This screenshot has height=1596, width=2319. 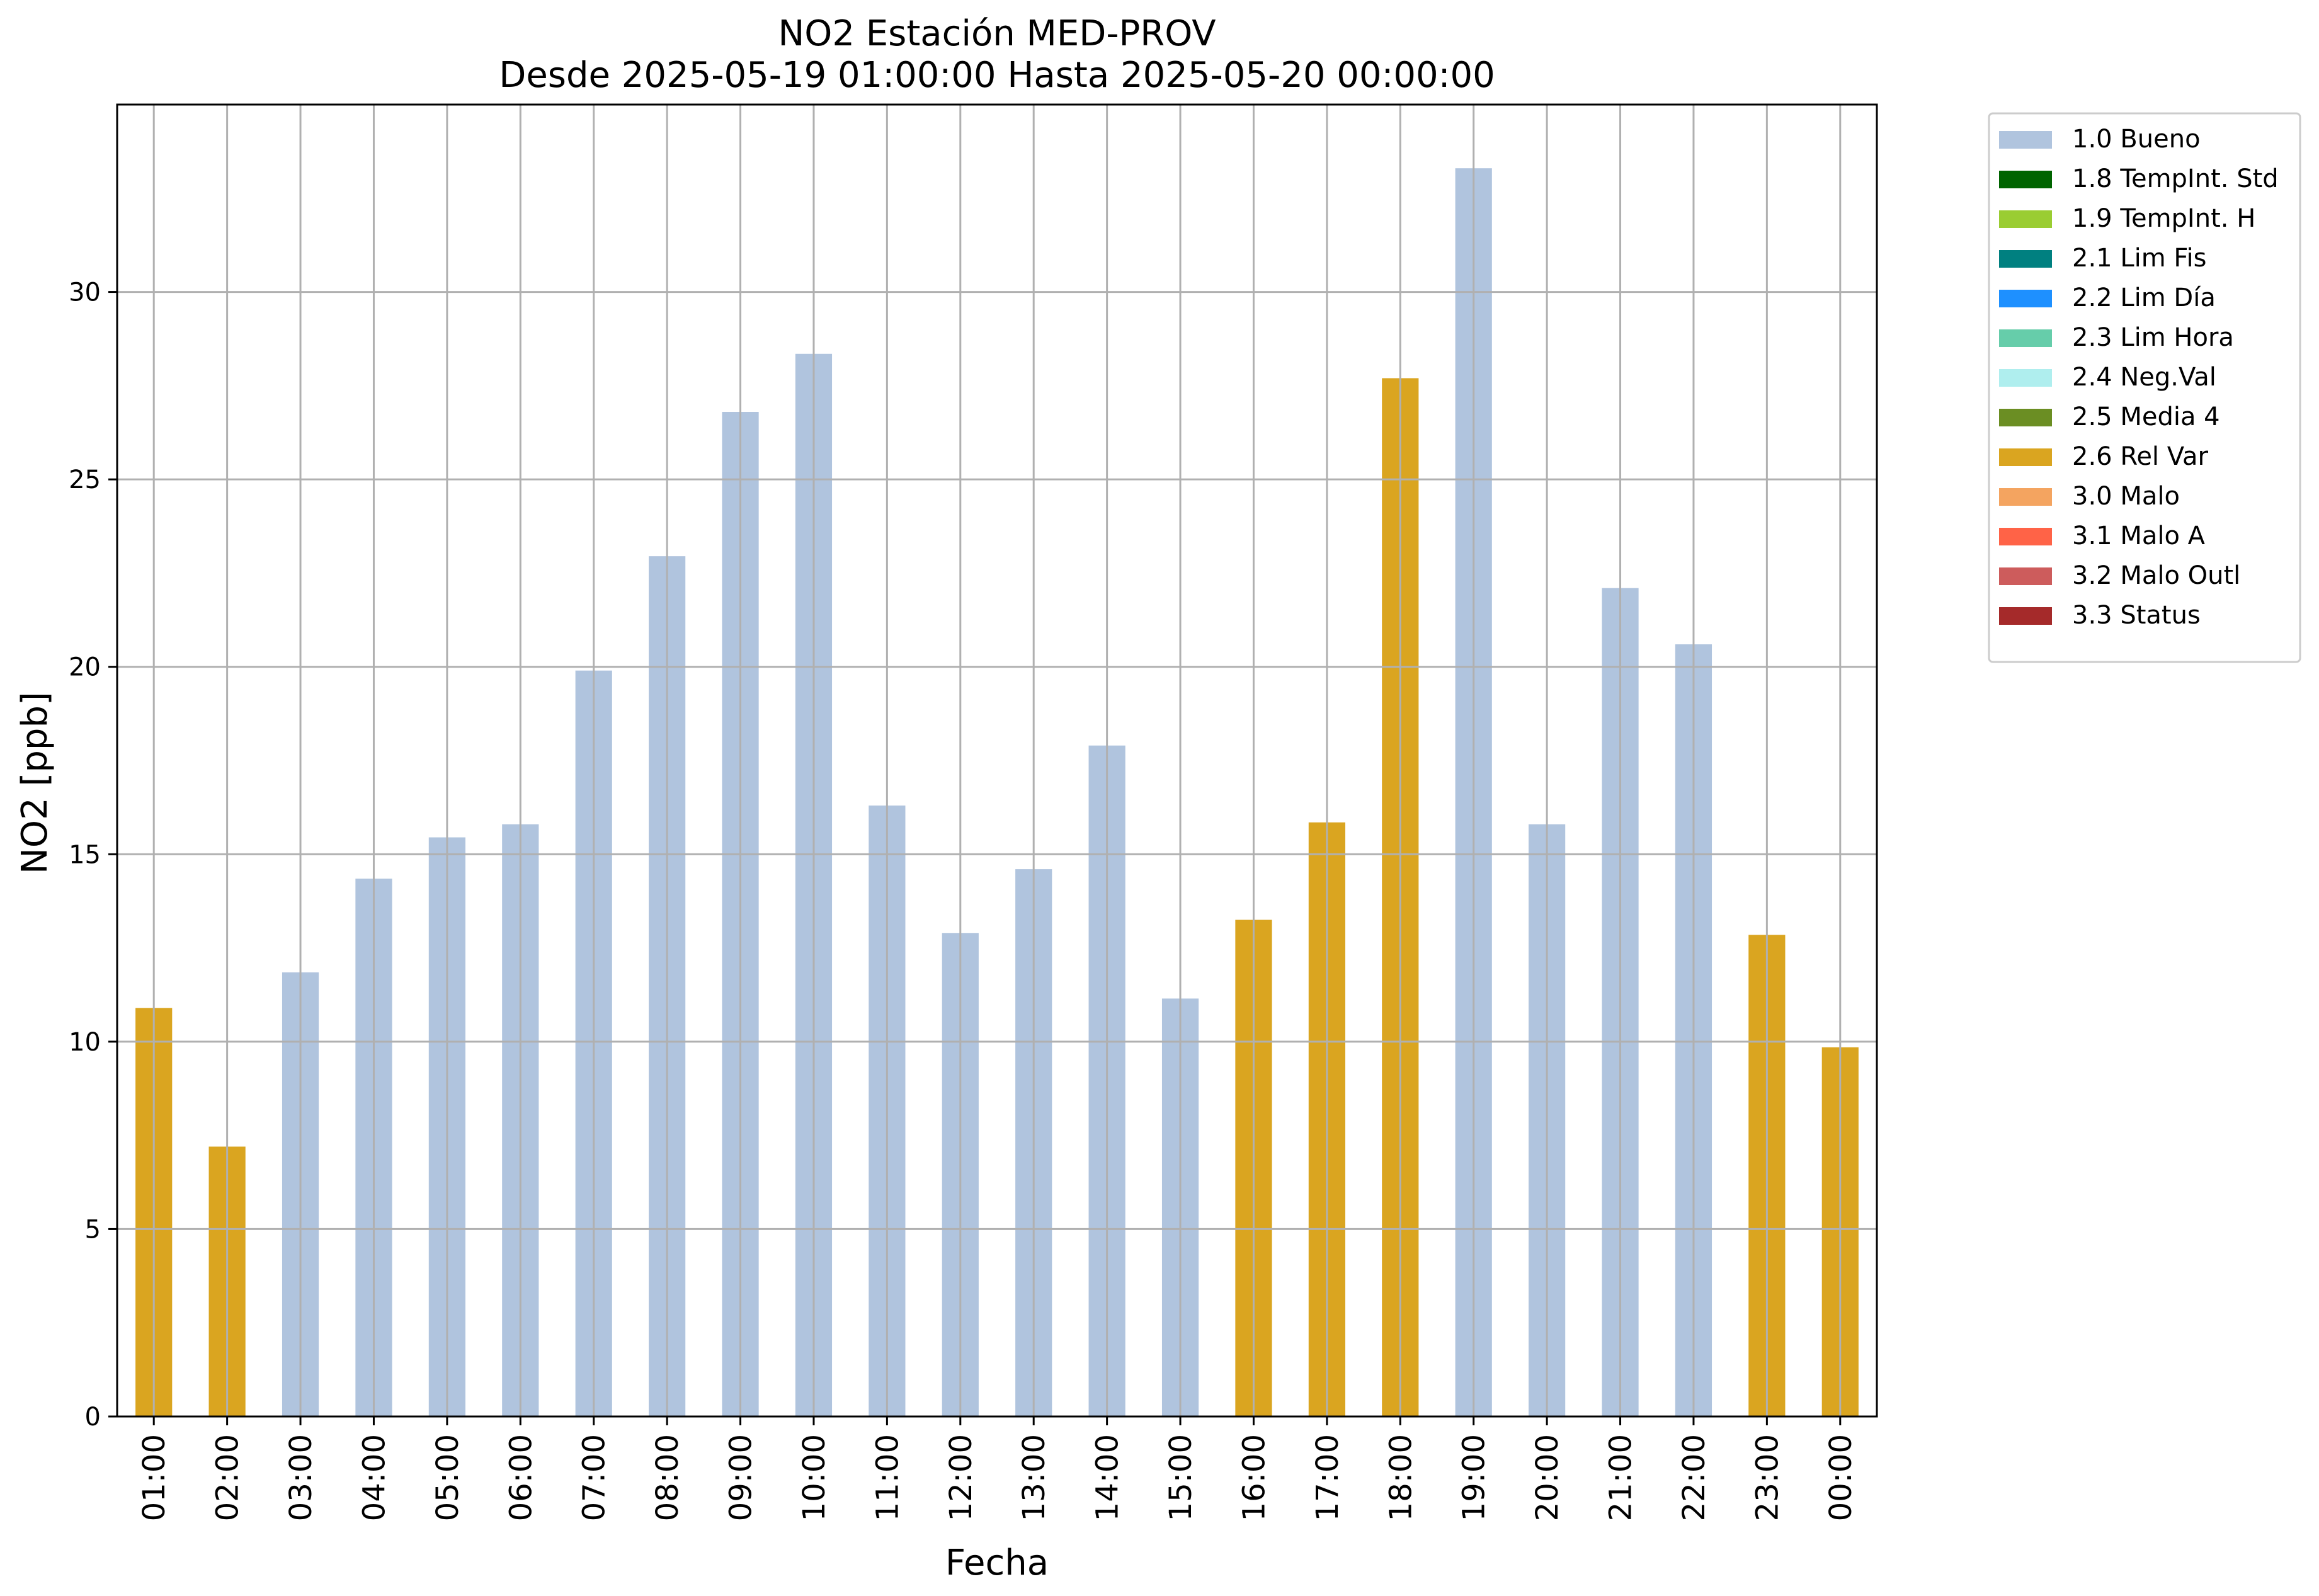 What do you see at coordinates (2144, 297) in the screenshot?
I see `legend-entry-label: 2.2 Lim Día` at bounding box center [2144, 297].